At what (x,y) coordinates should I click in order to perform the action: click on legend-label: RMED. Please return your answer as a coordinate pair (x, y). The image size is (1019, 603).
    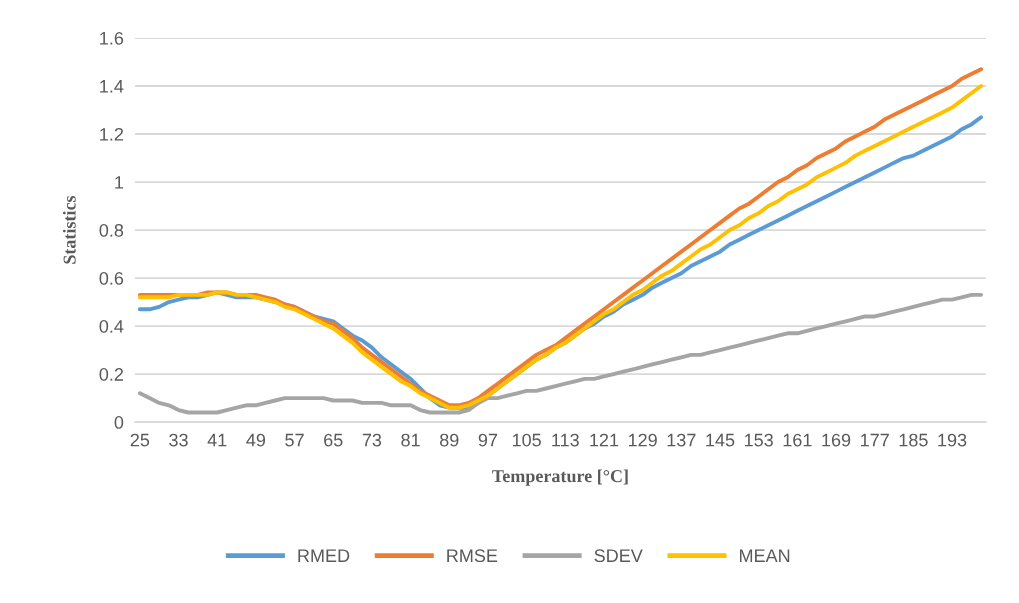
    Looking at the image, I should click on (324, 555).